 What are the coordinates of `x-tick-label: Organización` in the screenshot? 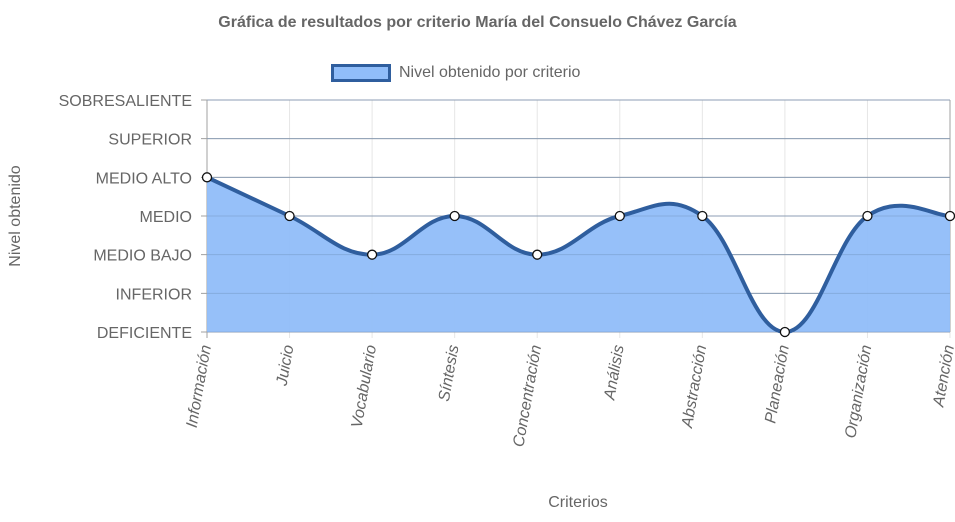 It's located at (858, 392).